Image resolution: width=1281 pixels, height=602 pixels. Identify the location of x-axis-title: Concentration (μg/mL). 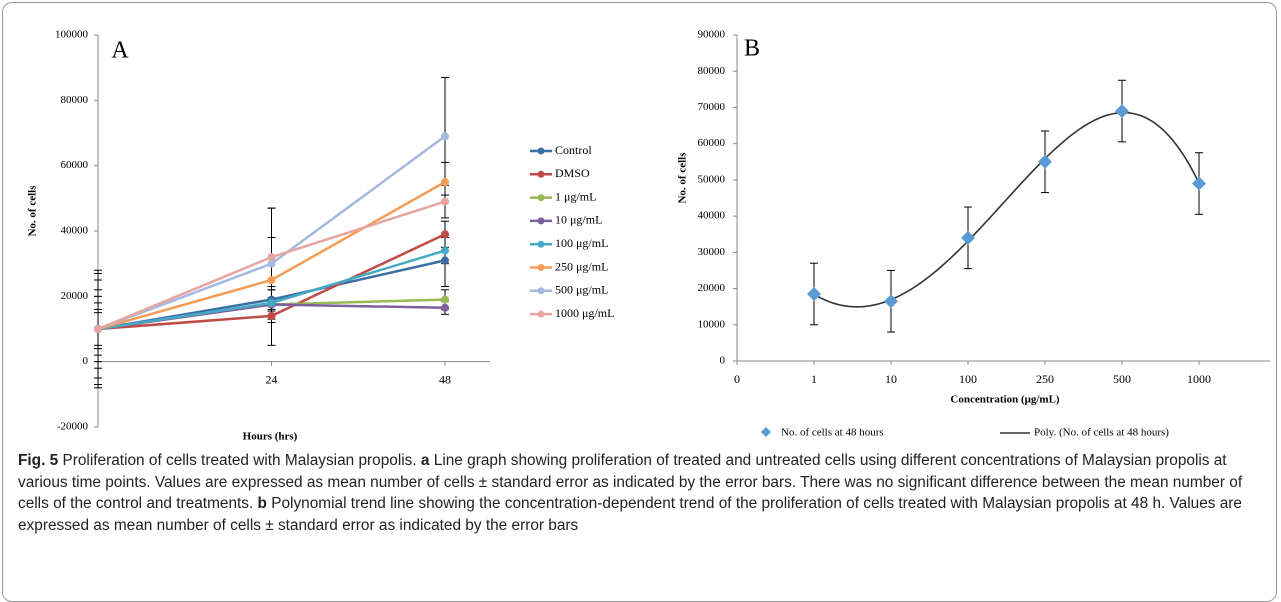
(1005, 400).